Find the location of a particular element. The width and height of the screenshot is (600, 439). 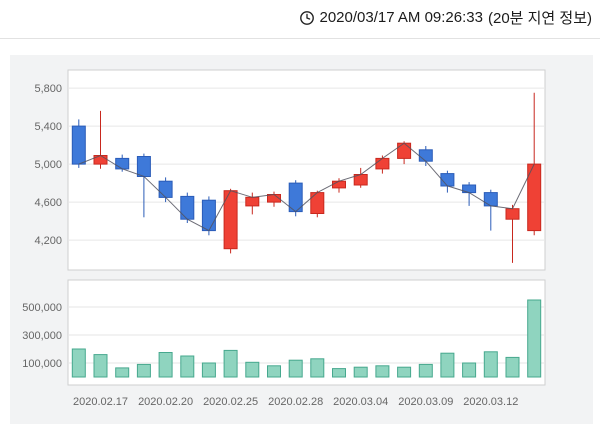

date-label: 2020.02.25 is located at coordinates (230, 402).